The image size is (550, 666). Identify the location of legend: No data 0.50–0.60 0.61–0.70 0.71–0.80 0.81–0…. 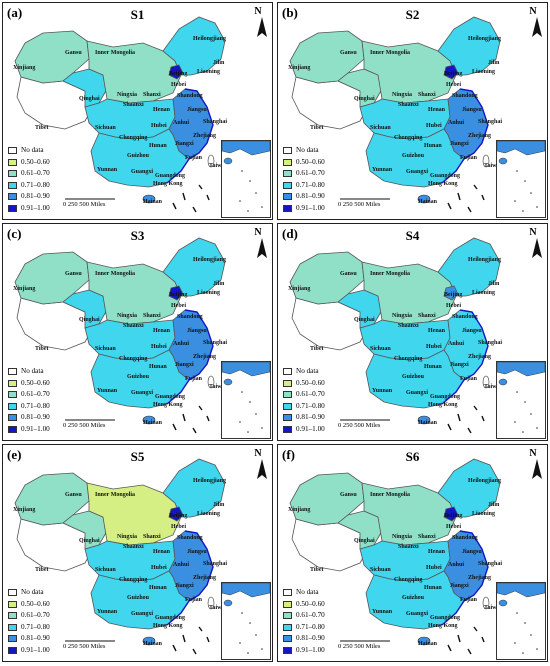
(304, 621).